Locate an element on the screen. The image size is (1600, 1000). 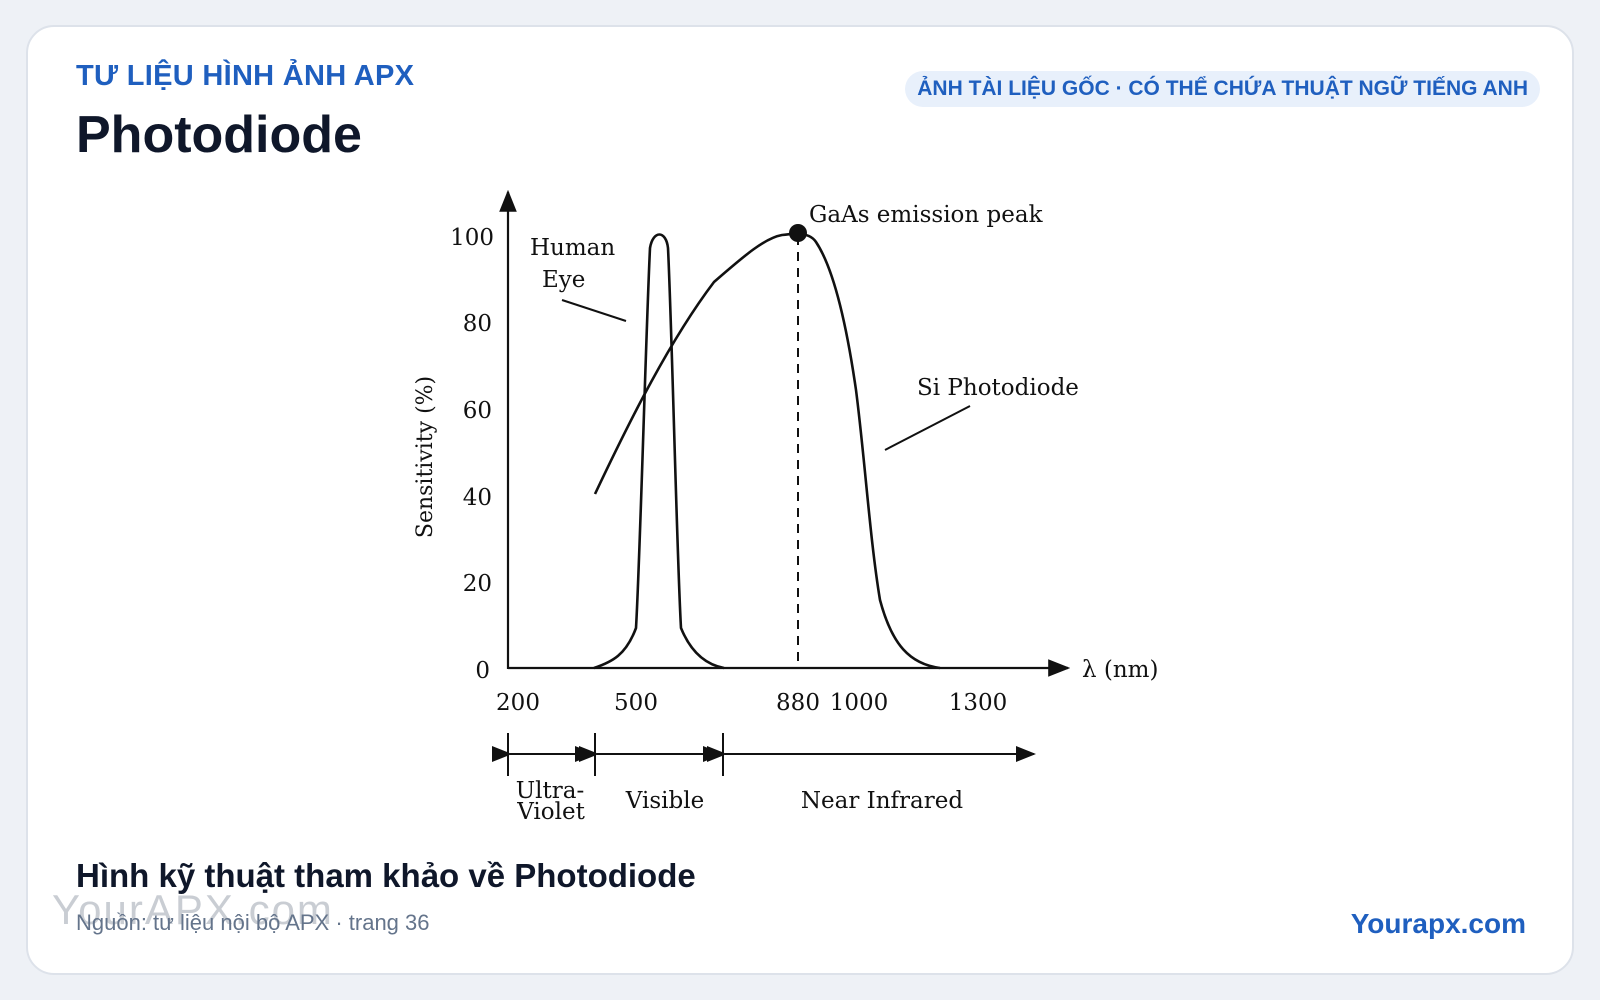
watermark: YourAPX.com is located at coordinates (193, 909).